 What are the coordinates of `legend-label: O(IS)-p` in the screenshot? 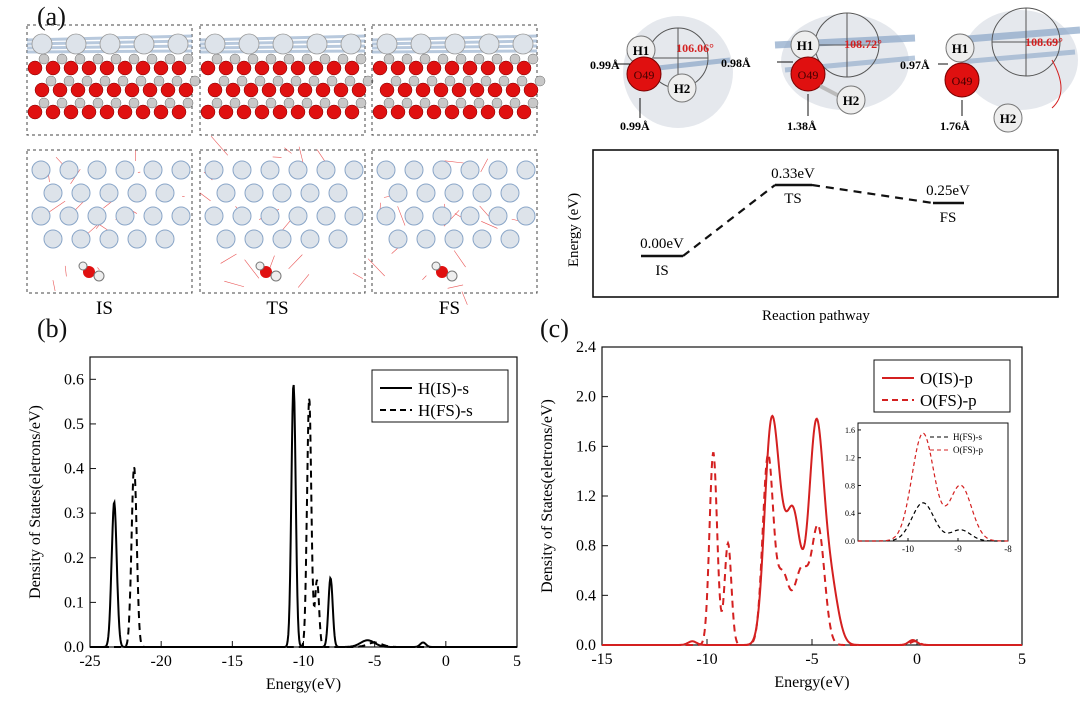 It's located at (946, 378).